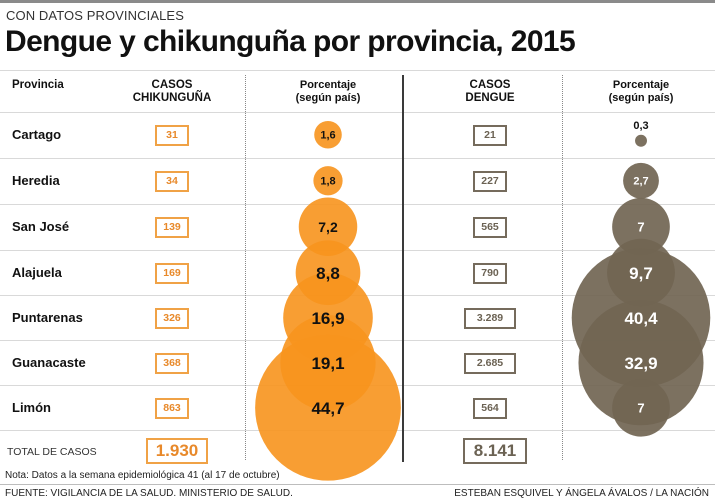 The width and height of the screenshot is (715, 500). I want to click on casos-dengue-value: 565, so click(490, 227).